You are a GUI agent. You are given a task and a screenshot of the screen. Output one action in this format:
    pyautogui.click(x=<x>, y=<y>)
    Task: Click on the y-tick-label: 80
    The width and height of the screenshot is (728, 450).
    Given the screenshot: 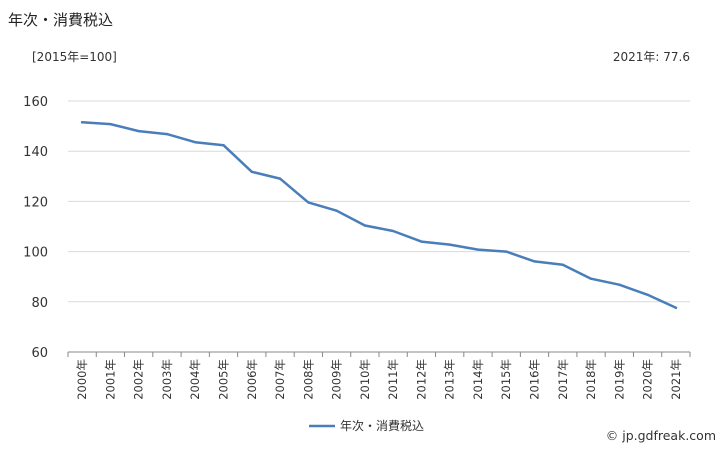 What is the action you would take?
    pyautogui.click(x=39, y=303)
    